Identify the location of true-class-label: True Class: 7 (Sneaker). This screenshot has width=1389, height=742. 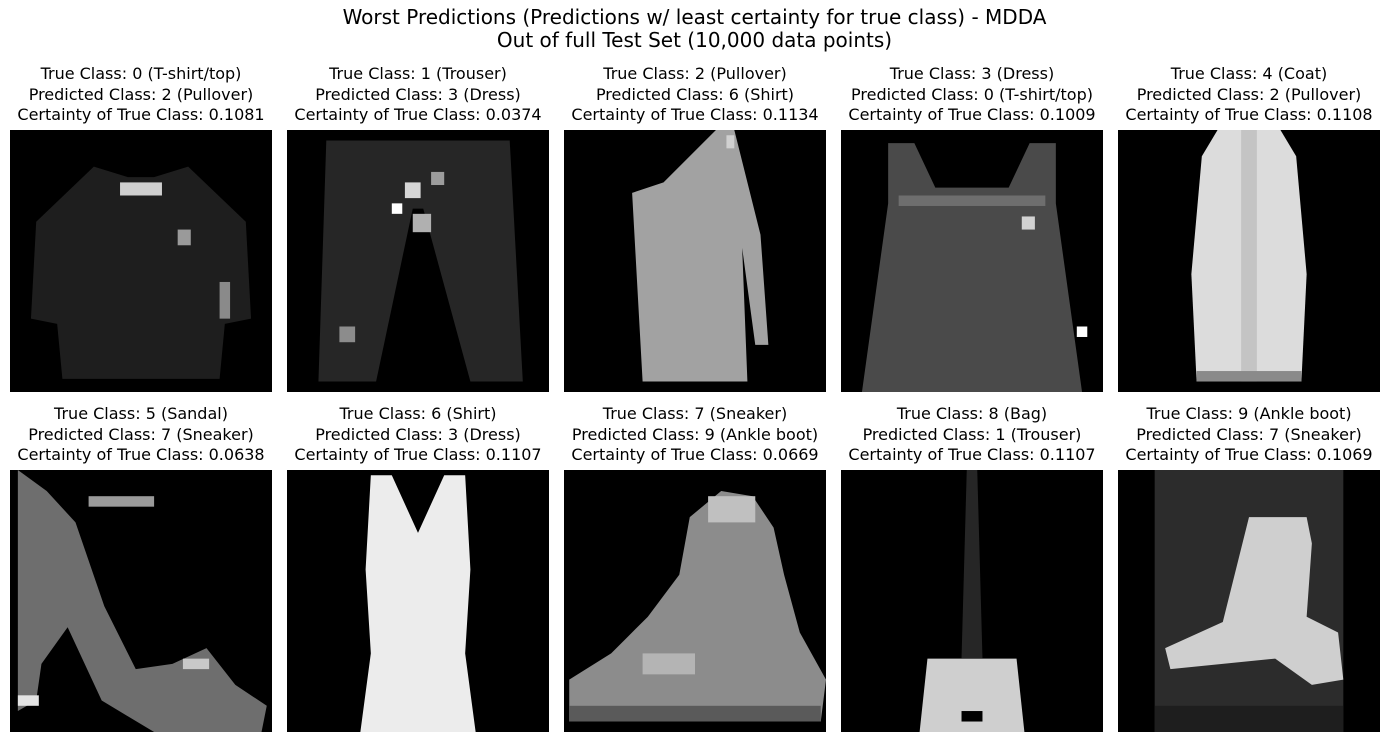
(695, 413).